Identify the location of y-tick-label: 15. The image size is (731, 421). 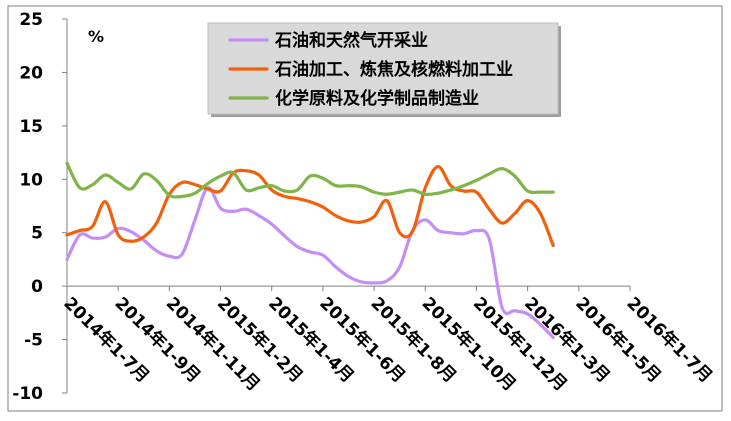
(31, 127).